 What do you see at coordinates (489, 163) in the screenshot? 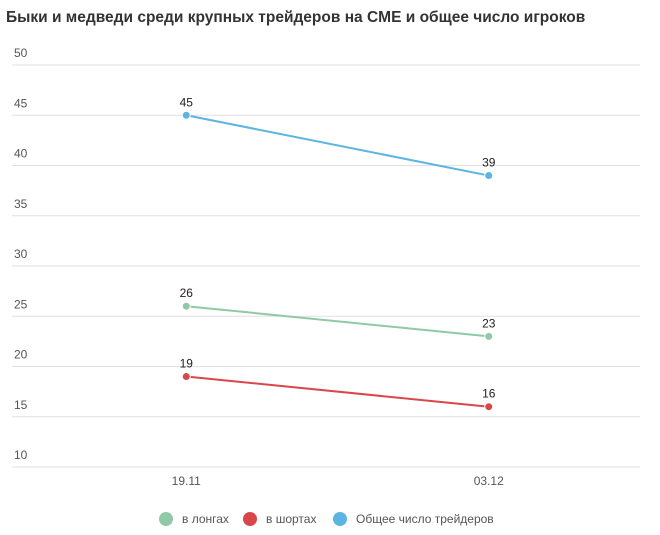
I see `data-label: 39` at bounding box center [489, 163].